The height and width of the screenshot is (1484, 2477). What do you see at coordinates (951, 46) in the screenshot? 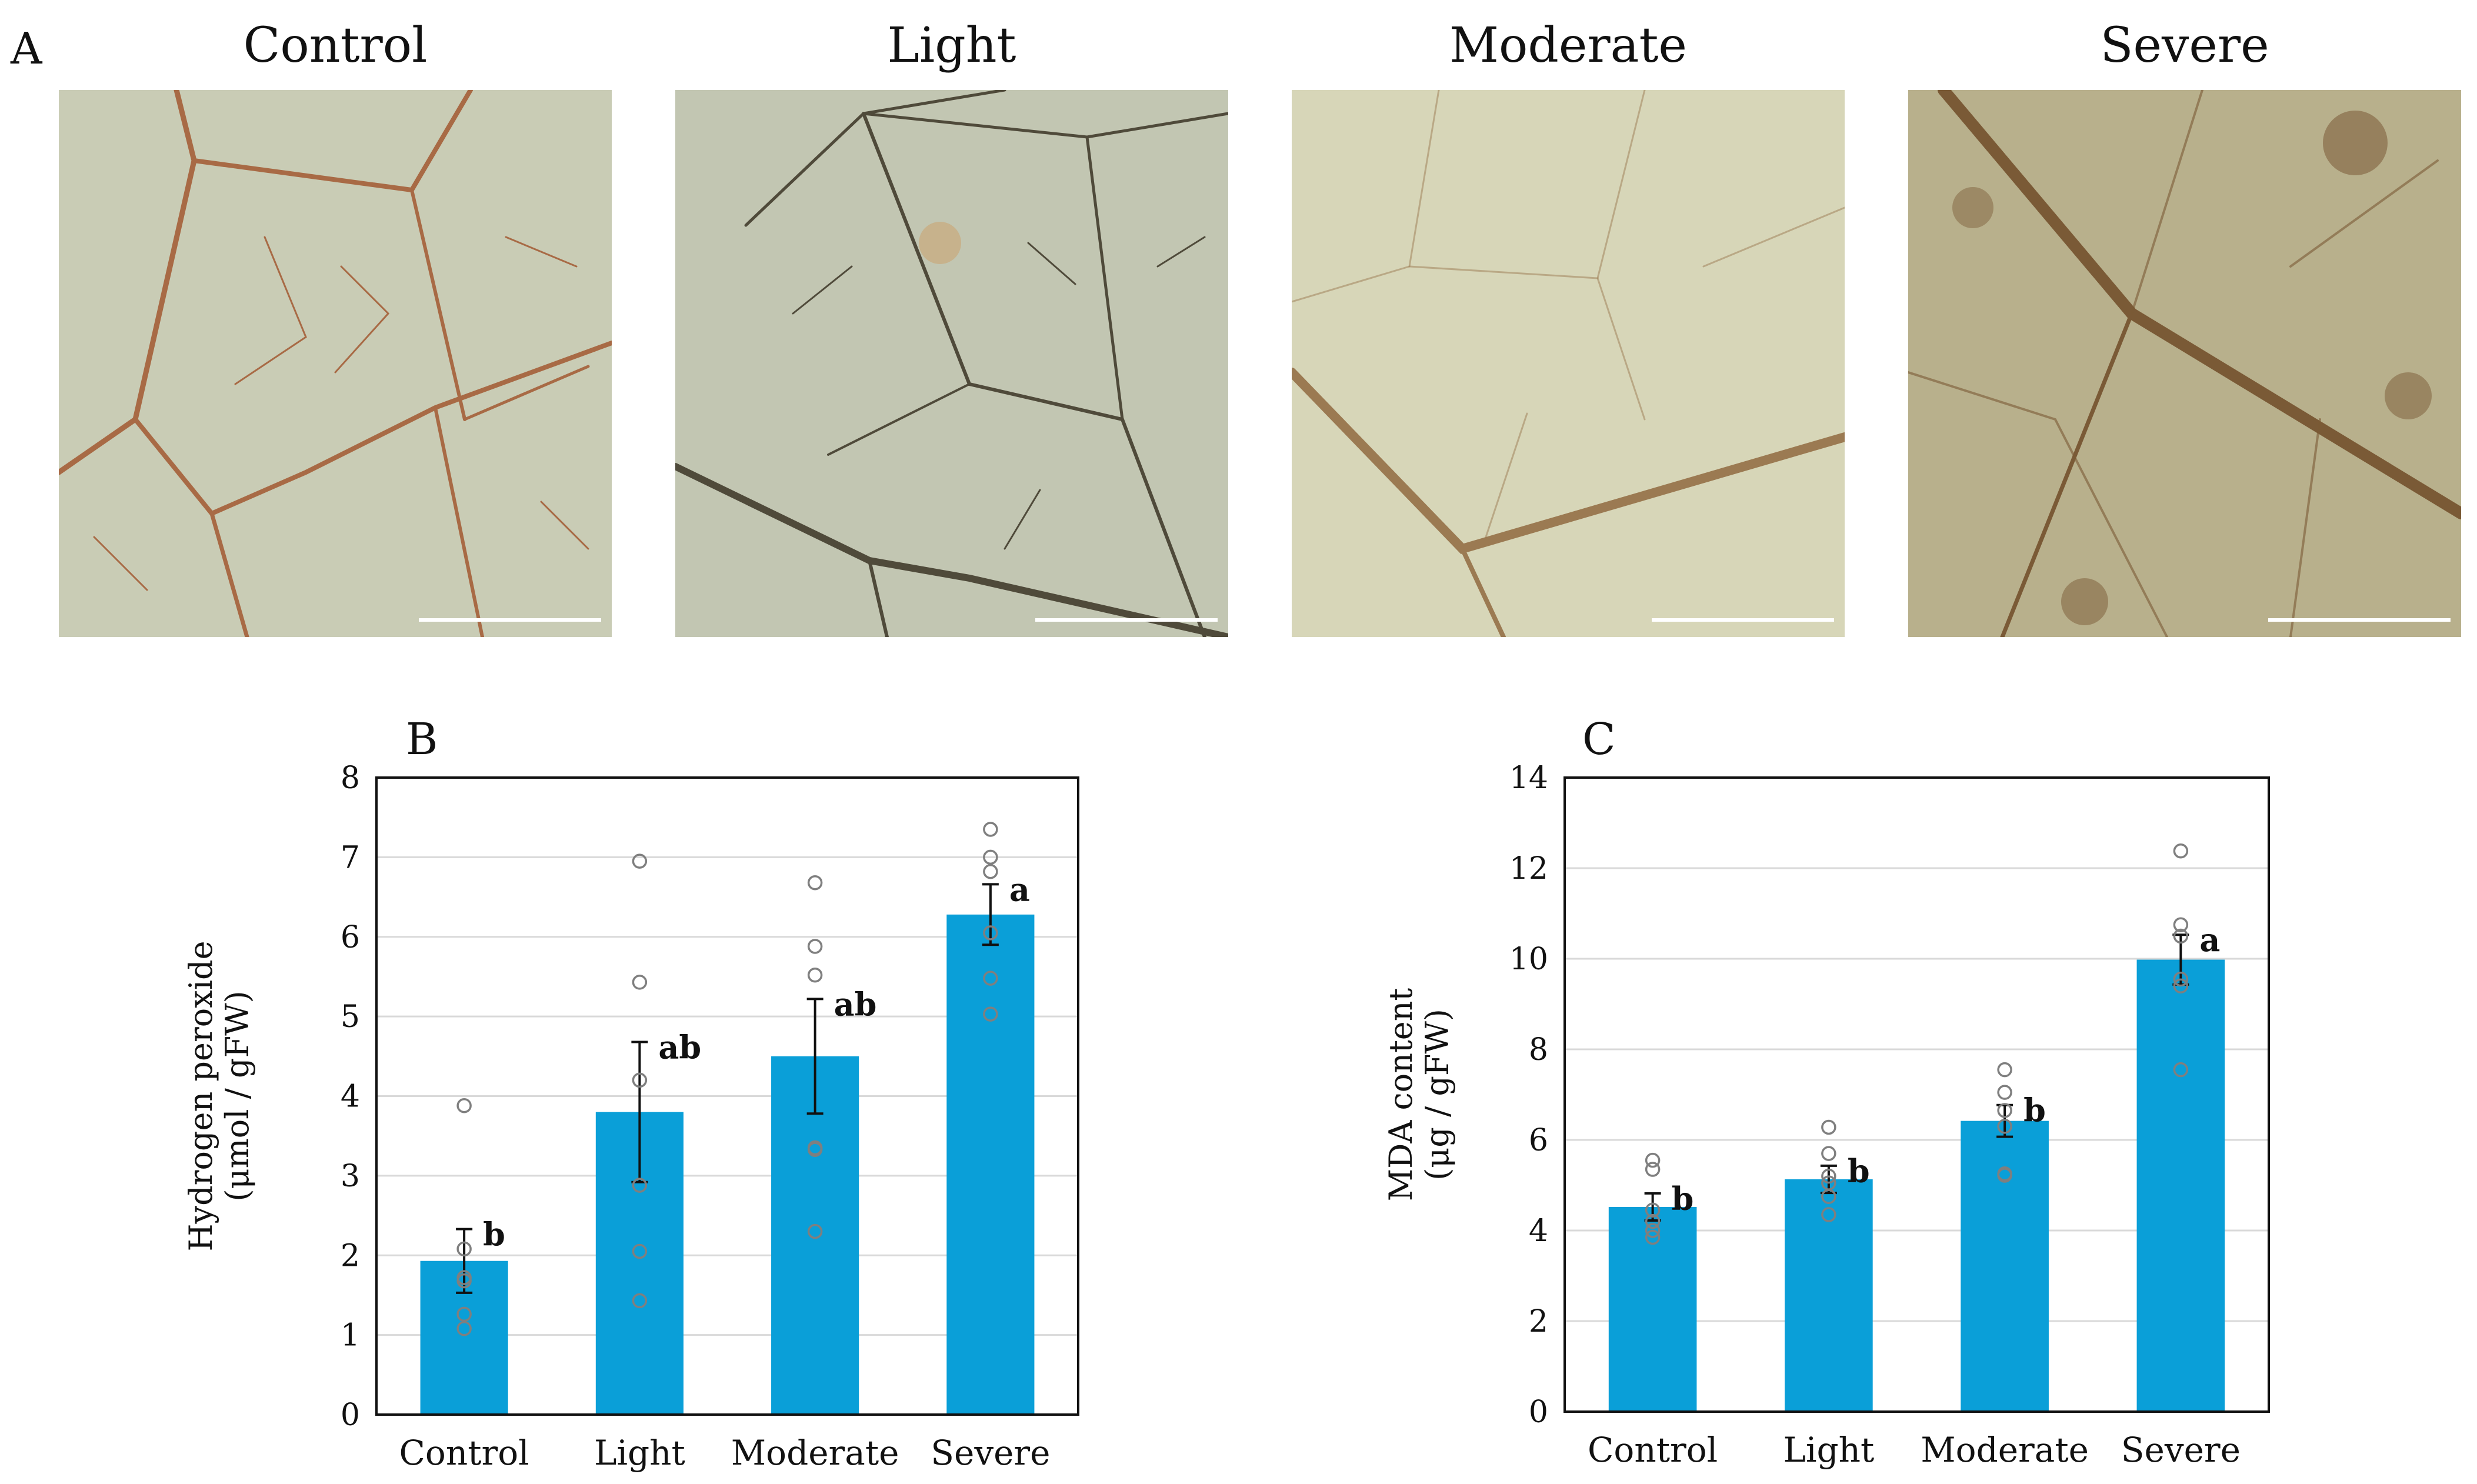
I see `image-title-light: Light` at bounding box center [951, 46].